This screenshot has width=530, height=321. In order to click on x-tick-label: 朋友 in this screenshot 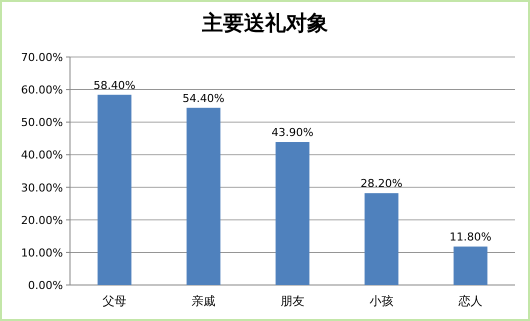, I will do `click(292, 301)`.